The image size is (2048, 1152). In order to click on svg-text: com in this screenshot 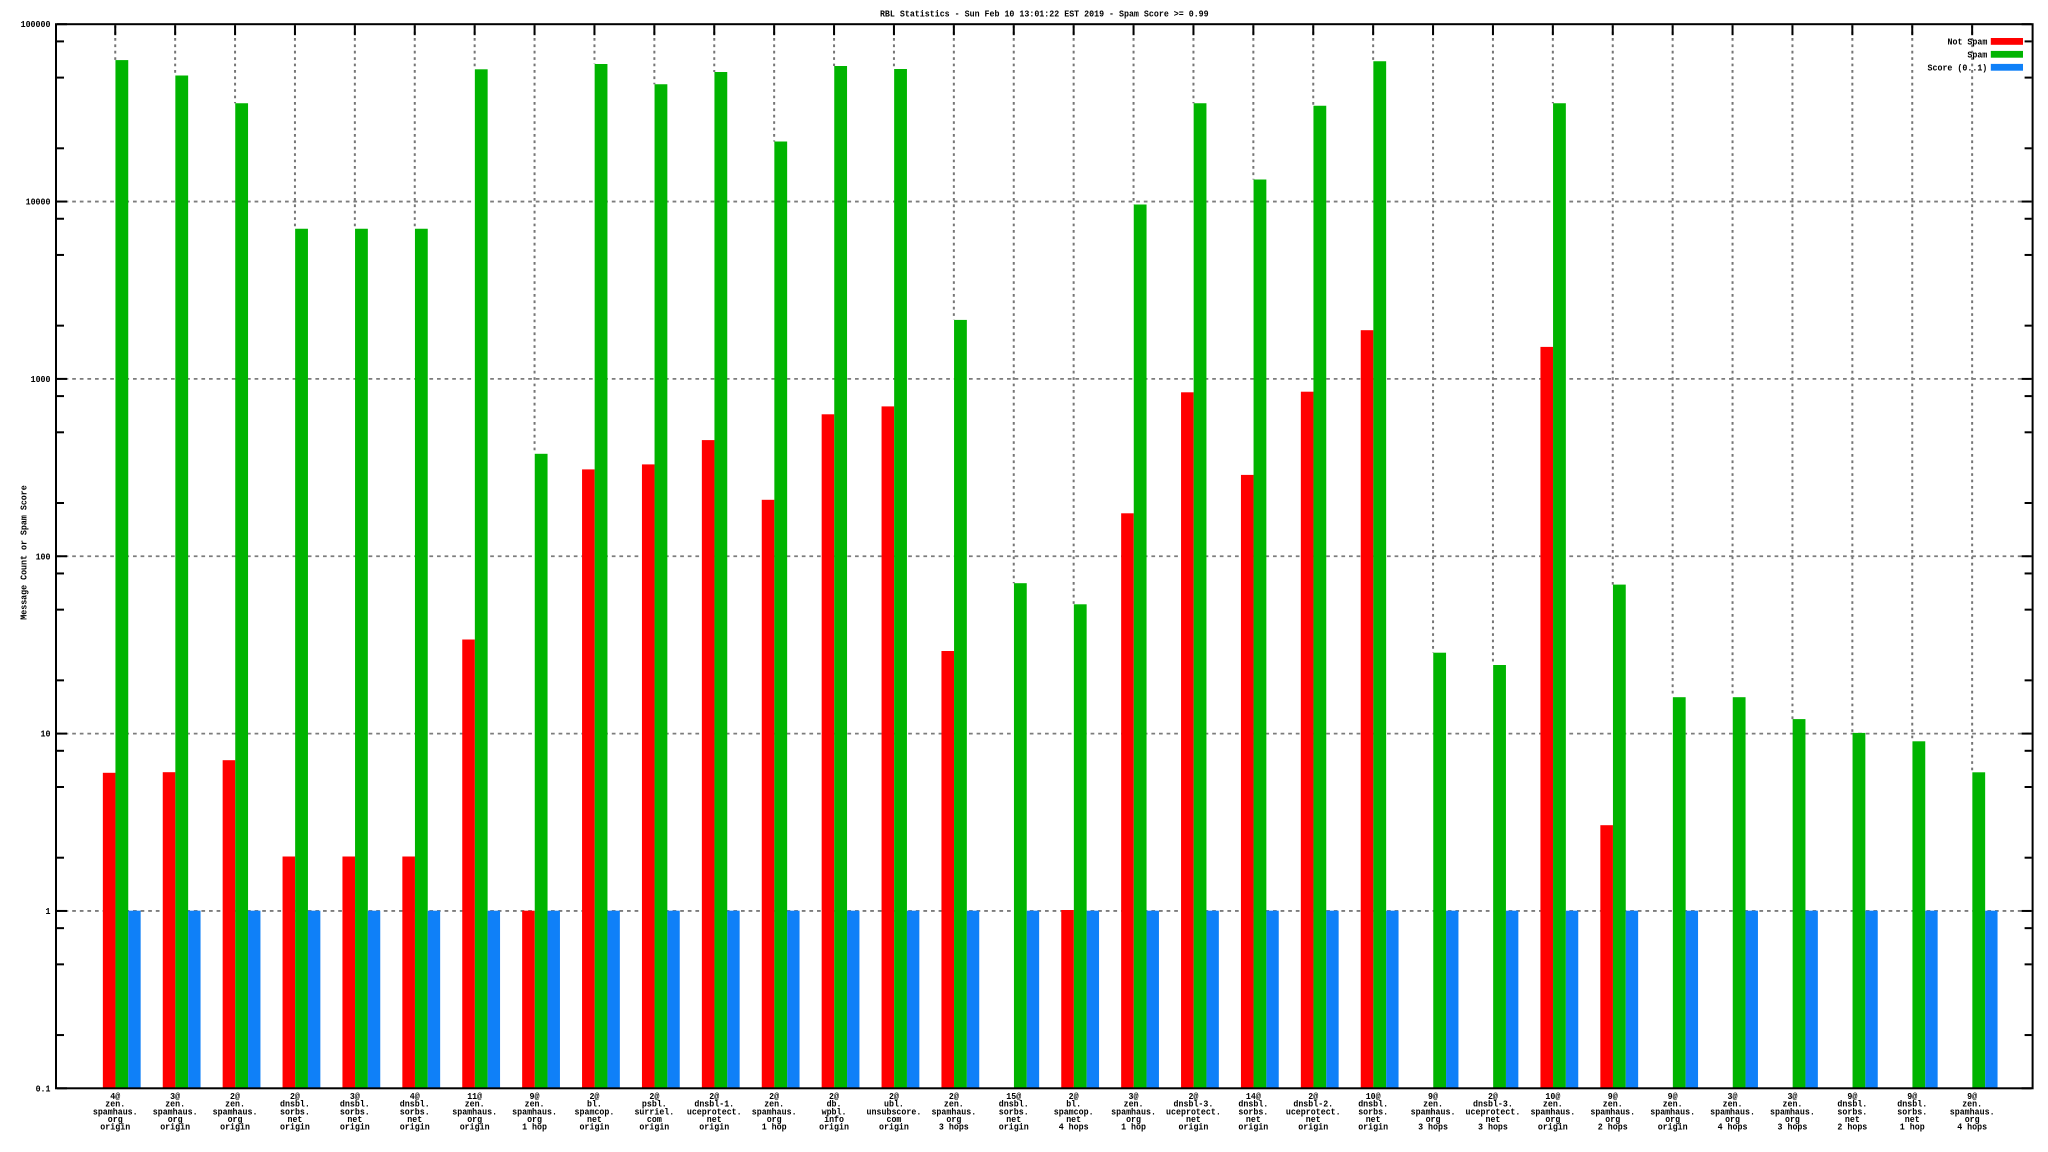, I will do `click(894, 1119)`.